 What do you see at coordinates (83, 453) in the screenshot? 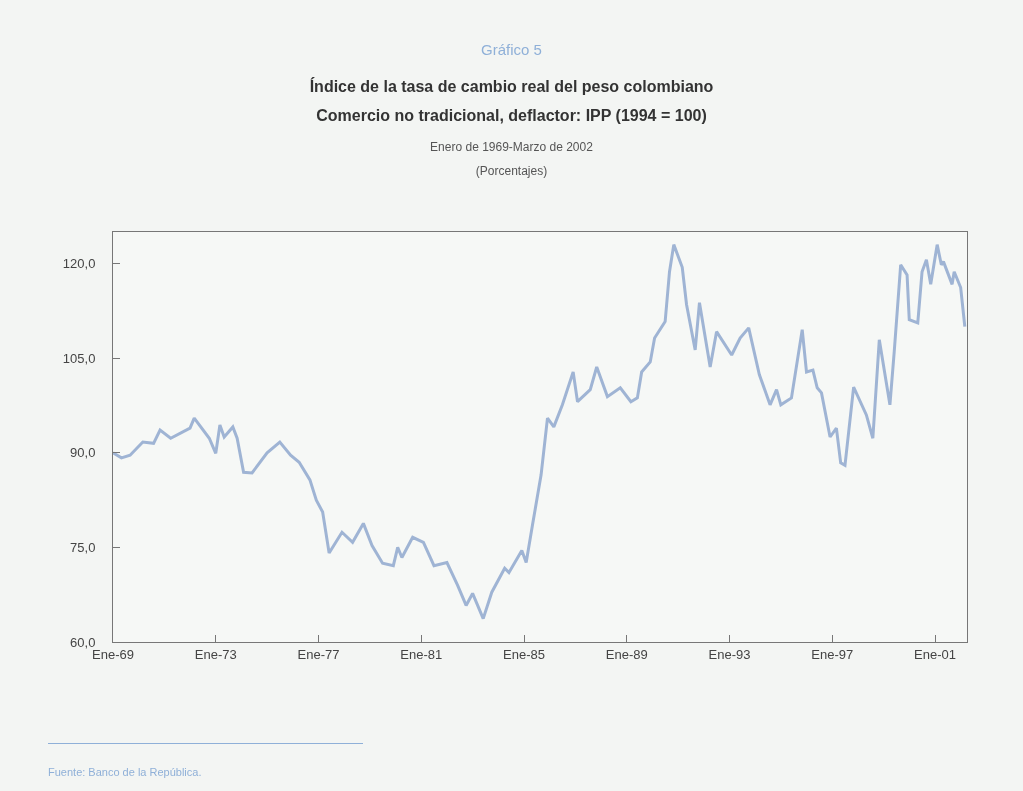
I see `y-tick-label: 90,0` at bounding box center [83, 453].